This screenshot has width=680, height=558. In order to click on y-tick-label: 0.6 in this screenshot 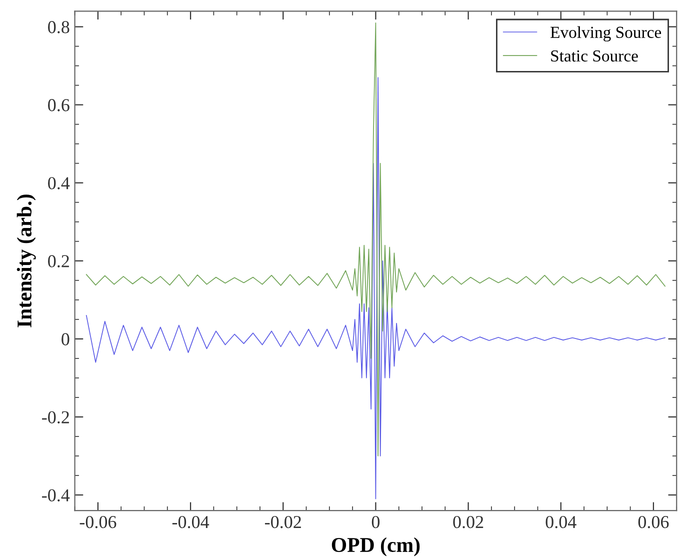, I will do `click(59, 105)`.